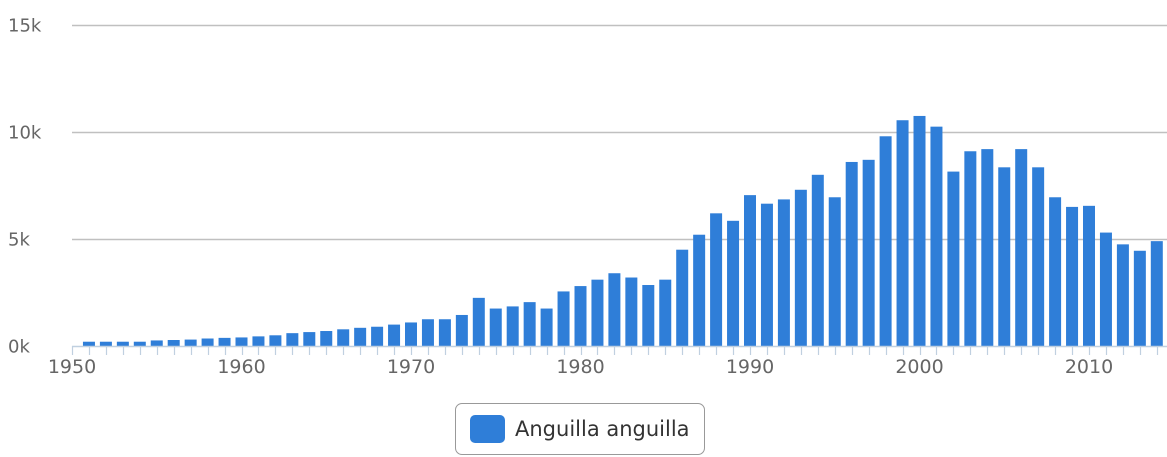 The height and width of the screenshot is (457, 1167). I want to click on y-tick-label: 0k, so click(19, 347).